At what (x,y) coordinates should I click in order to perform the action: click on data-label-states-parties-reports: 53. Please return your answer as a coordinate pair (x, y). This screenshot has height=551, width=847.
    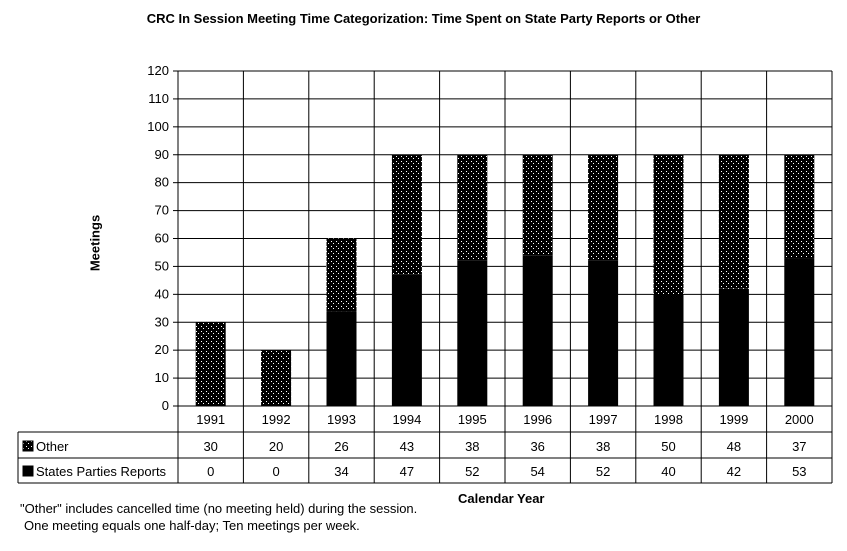
    Looking at the image, I should click on (799, 471).